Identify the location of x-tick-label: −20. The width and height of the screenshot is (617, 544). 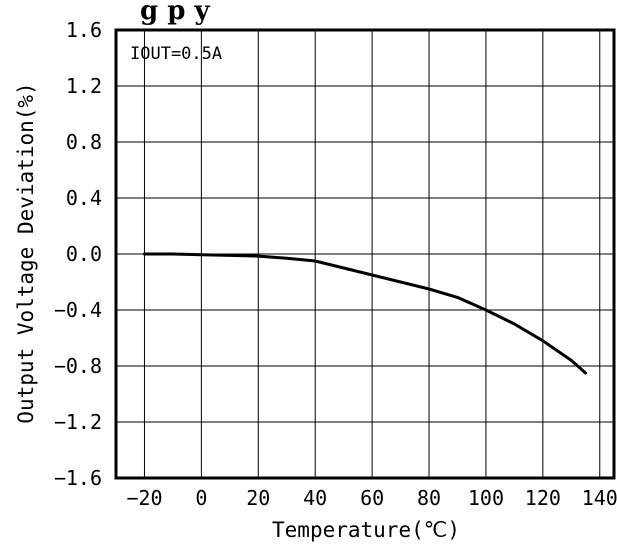
(144, 498).